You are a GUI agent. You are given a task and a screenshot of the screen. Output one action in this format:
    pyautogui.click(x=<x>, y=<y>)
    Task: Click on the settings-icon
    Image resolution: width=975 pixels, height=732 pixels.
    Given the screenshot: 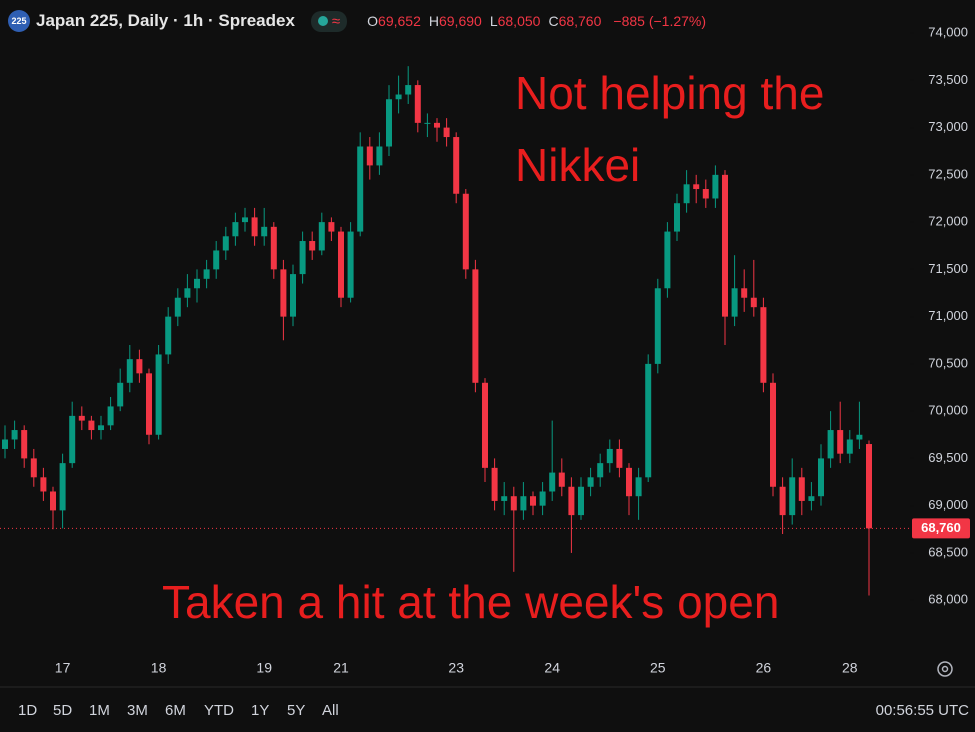 What is the action you would take?
    pyautogui.click(x=945, y=669)
    